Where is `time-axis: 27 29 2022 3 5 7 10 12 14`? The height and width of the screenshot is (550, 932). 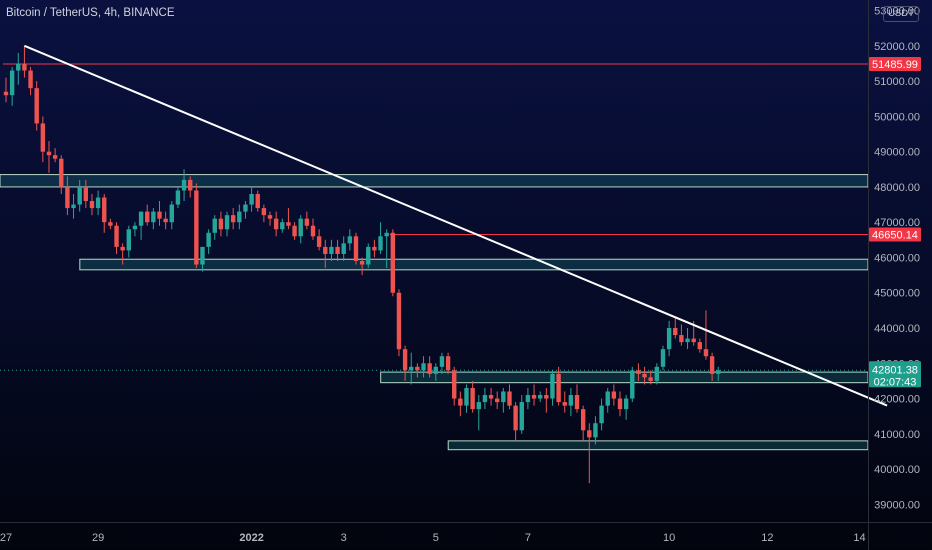
time-axis: 27 29 2022 3 5 7 10 12 14 is located at coordinates (466, 533).